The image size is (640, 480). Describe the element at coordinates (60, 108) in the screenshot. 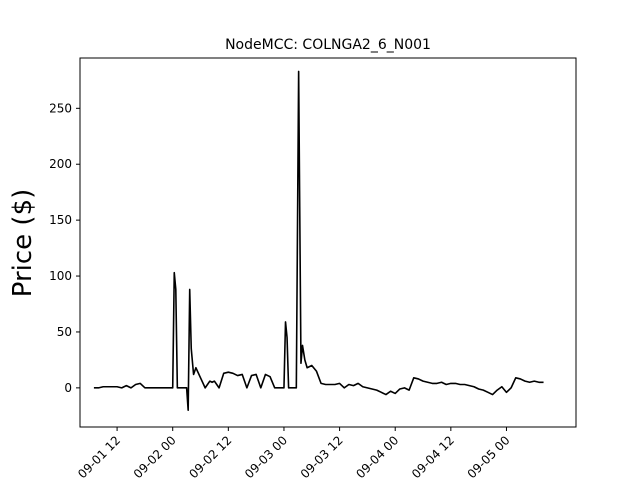

I see `y-tick-label: 250` at that location.